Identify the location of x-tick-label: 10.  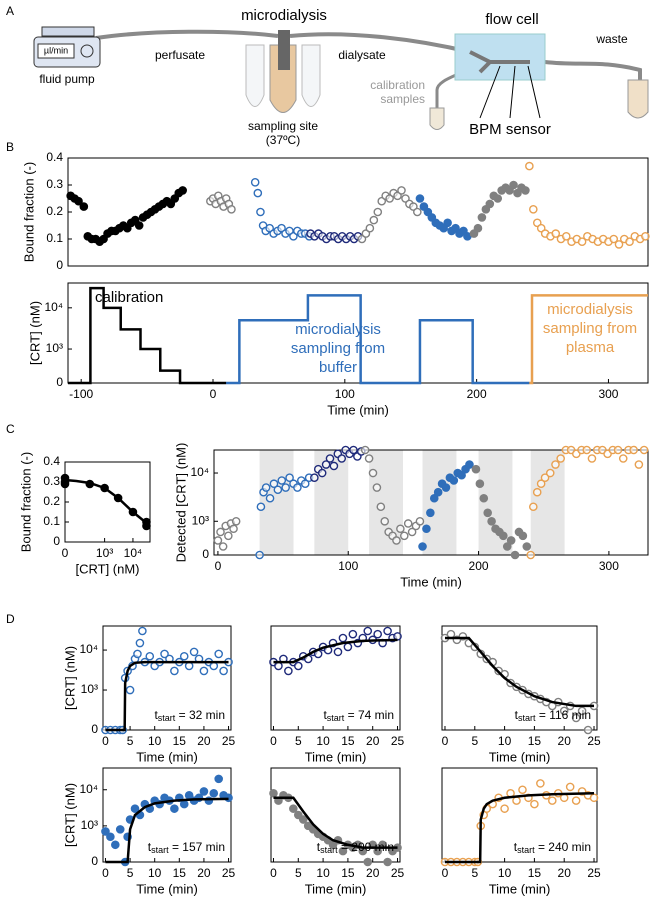
(155, 741).